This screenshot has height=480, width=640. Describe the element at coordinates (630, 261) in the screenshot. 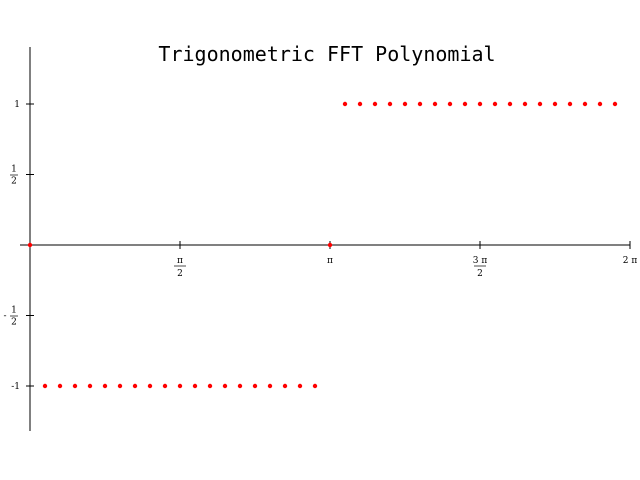

I see `x-tick-label: 2 π` at that location.